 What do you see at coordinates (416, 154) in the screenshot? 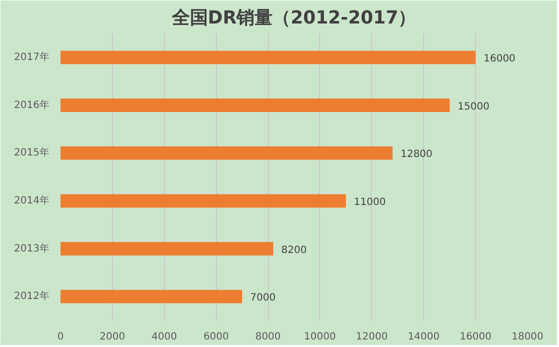
I see `data-label: 12800` at bounding box center [416, 154].